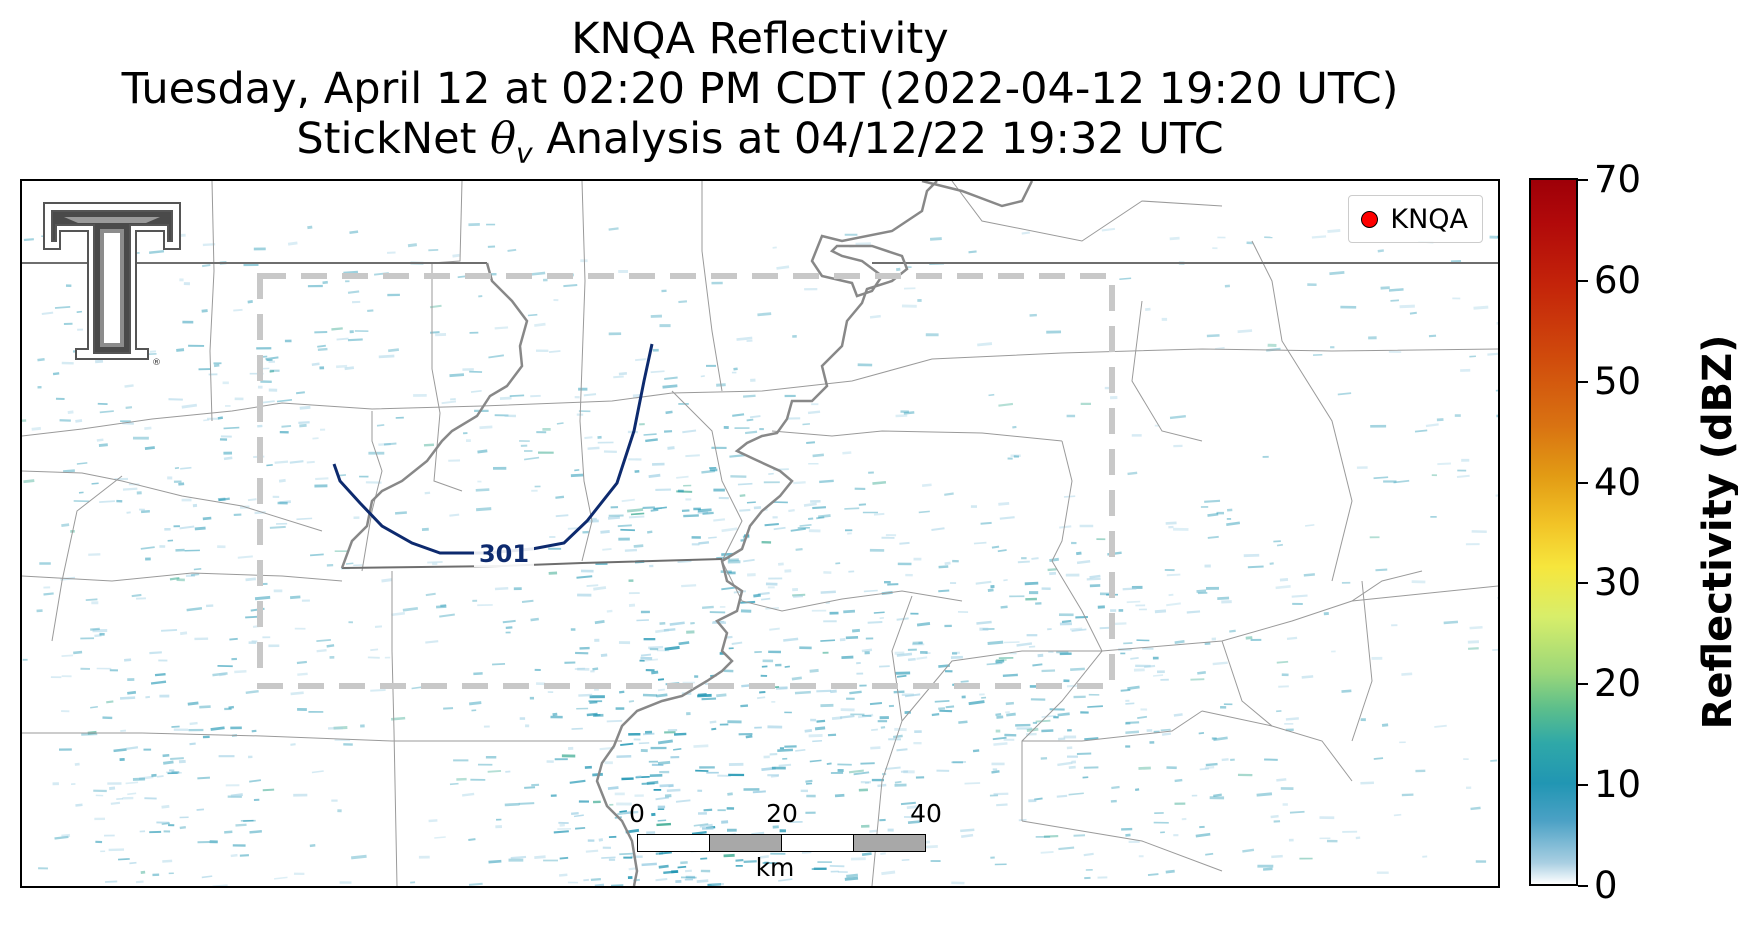 This screenshot has width=1738, height=930. Describe the element at coordinates (1716, 532) in the screenshot. I see `colorbar-title: Reflectivity (dBZ)` at that location.